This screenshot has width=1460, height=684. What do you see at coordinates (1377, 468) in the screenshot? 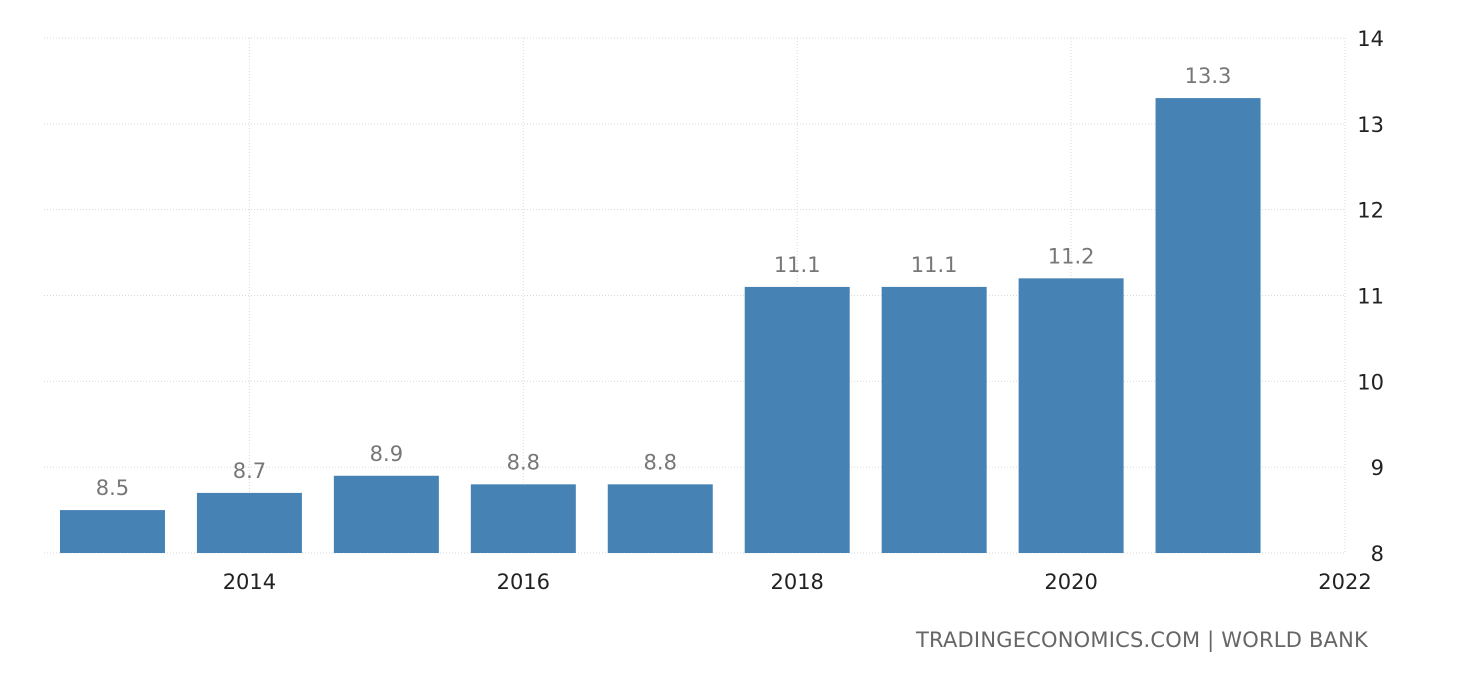
I see `y-tick-label: 9` at bounding box center [1377, 468].